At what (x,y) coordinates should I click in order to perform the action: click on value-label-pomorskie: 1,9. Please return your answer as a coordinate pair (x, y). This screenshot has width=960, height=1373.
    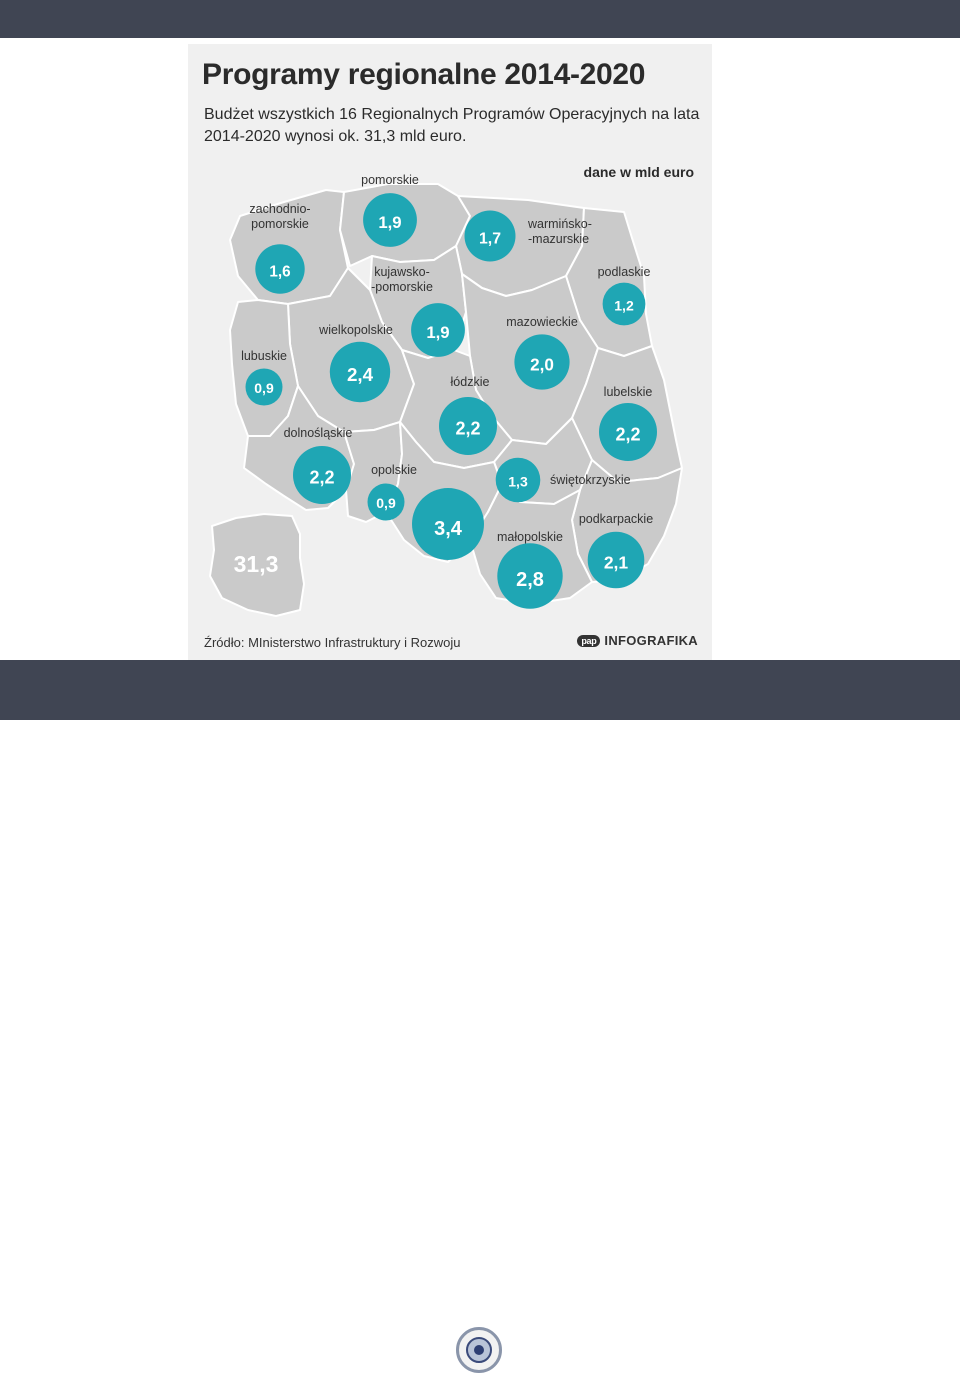
    Looking at the image, I should click on (389, 222).